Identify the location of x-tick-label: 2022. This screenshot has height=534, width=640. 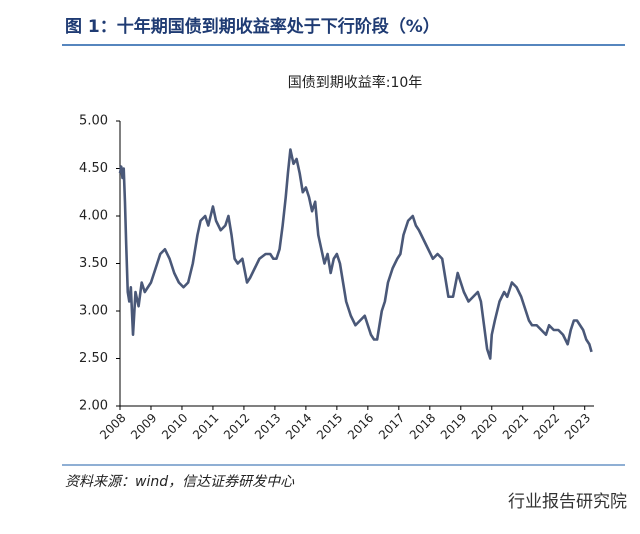
(546, 426).